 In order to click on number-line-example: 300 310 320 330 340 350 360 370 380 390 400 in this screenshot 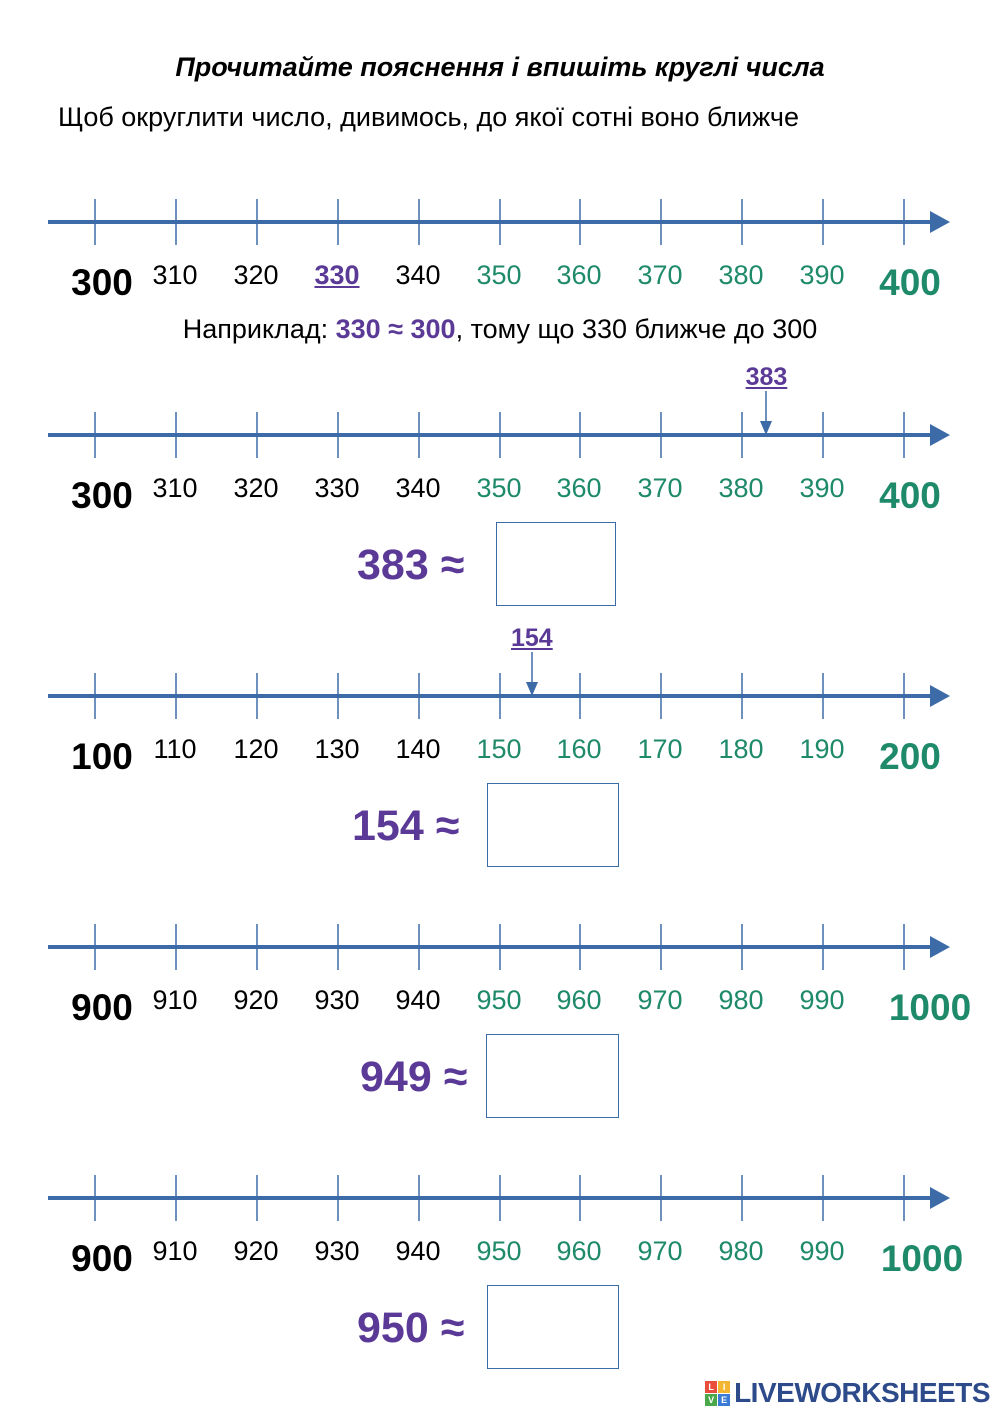, I will do `click(500, 260)`.